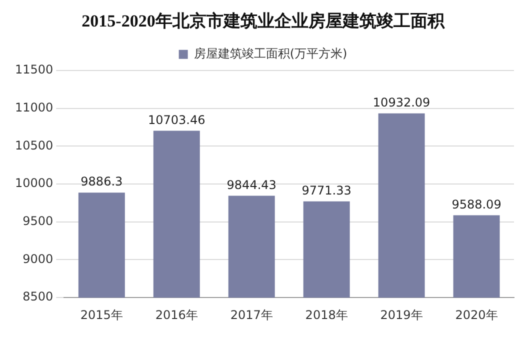 The image size is (532, 338). What do you see at coordinates (34, 183) in the screenshot?
I see `y-tick-label: 10000` at bounding box center [34, 183].